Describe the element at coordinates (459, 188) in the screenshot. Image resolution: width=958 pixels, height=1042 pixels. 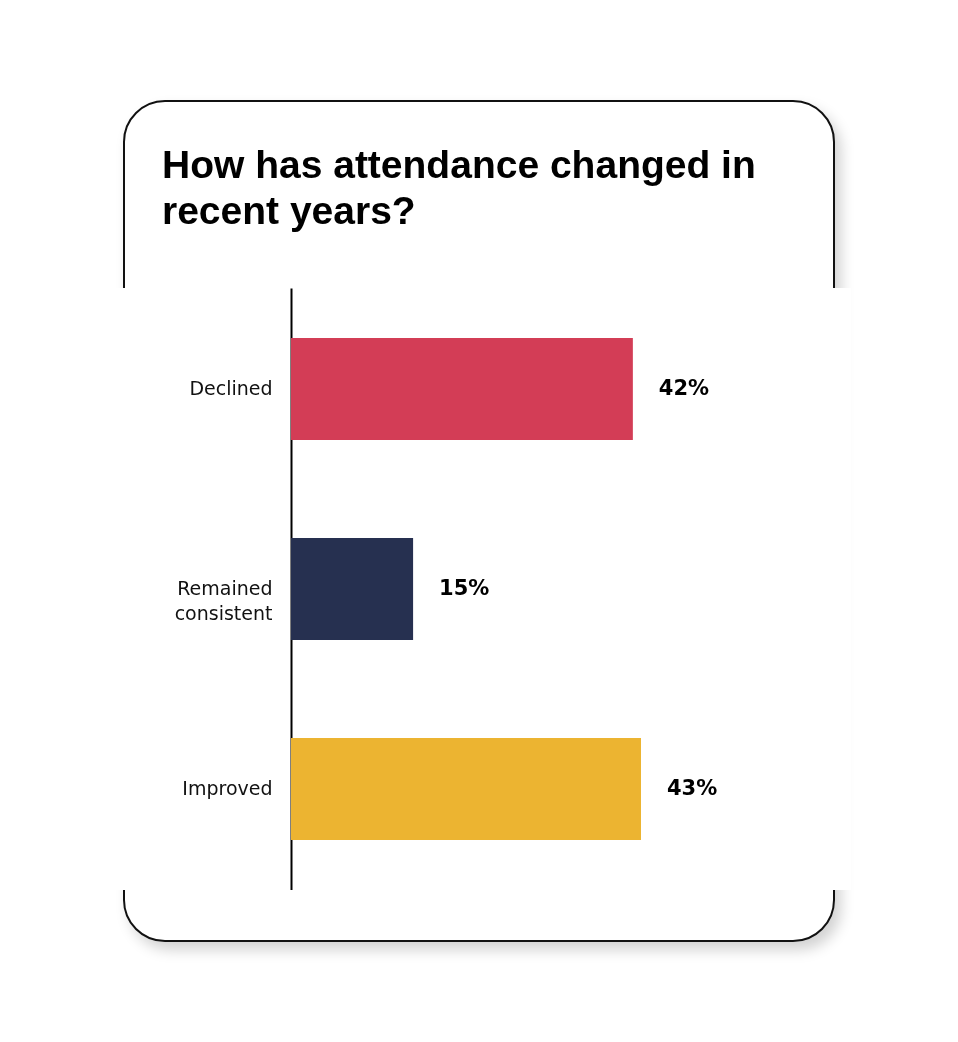
I see `chart-title: How has attendance changed in recent years?` at that location.